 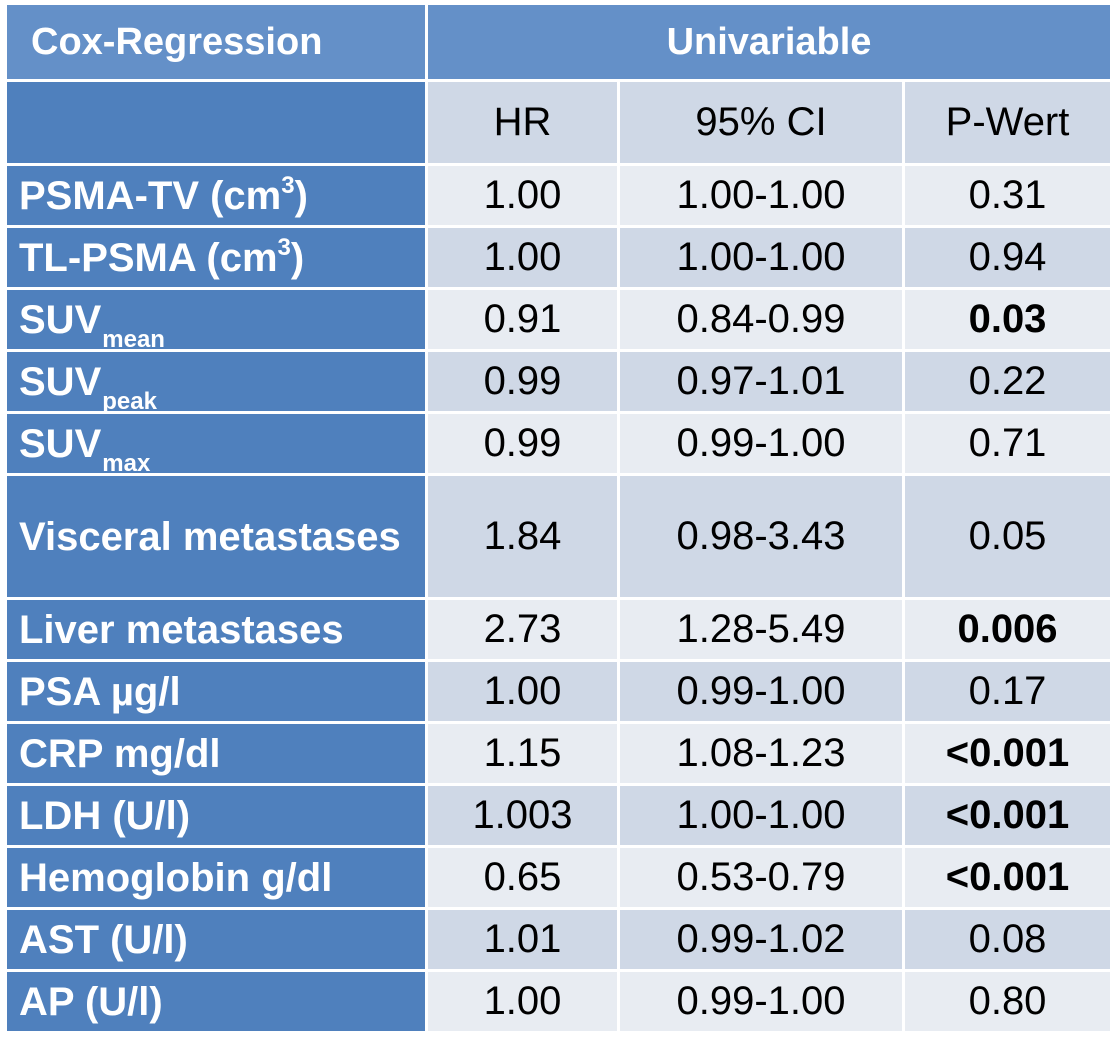 What do you see at coordinates (216, 42) in the screenshot?
I see `table-title: Cox-Regression` at bounding box center [216, 42].